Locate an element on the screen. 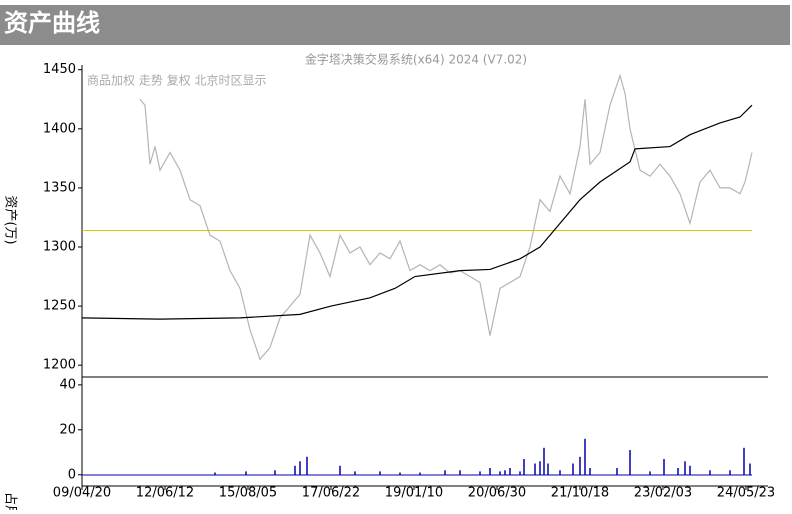 This screenshot has height=514, width=792. y-tick-label: 1350 is located at coordinates (59, 187).